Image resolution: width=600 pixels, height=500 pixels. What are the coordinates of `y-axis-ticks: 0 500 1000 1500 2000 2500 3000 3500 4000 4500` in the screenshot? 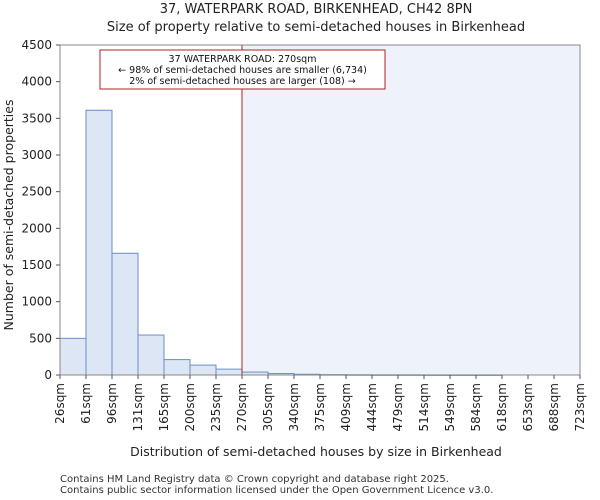 It's located at (40, 210).